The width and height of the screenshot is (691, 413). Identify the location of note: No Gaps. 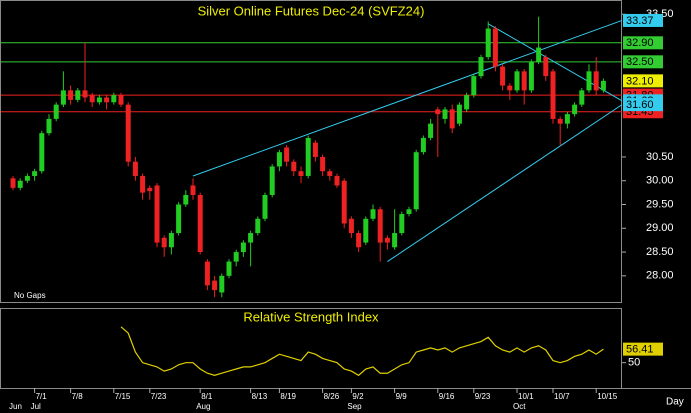
(30, 295).